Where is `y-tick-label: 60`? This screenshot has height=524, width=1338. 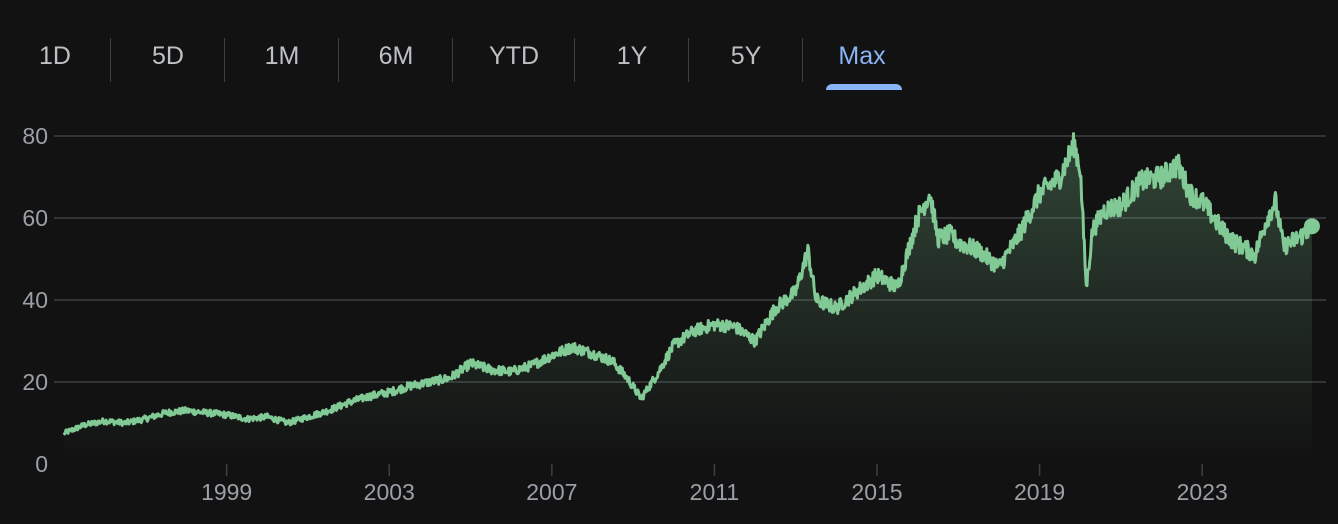 y-tick-label: 60 is located at coordinates (35, 218).